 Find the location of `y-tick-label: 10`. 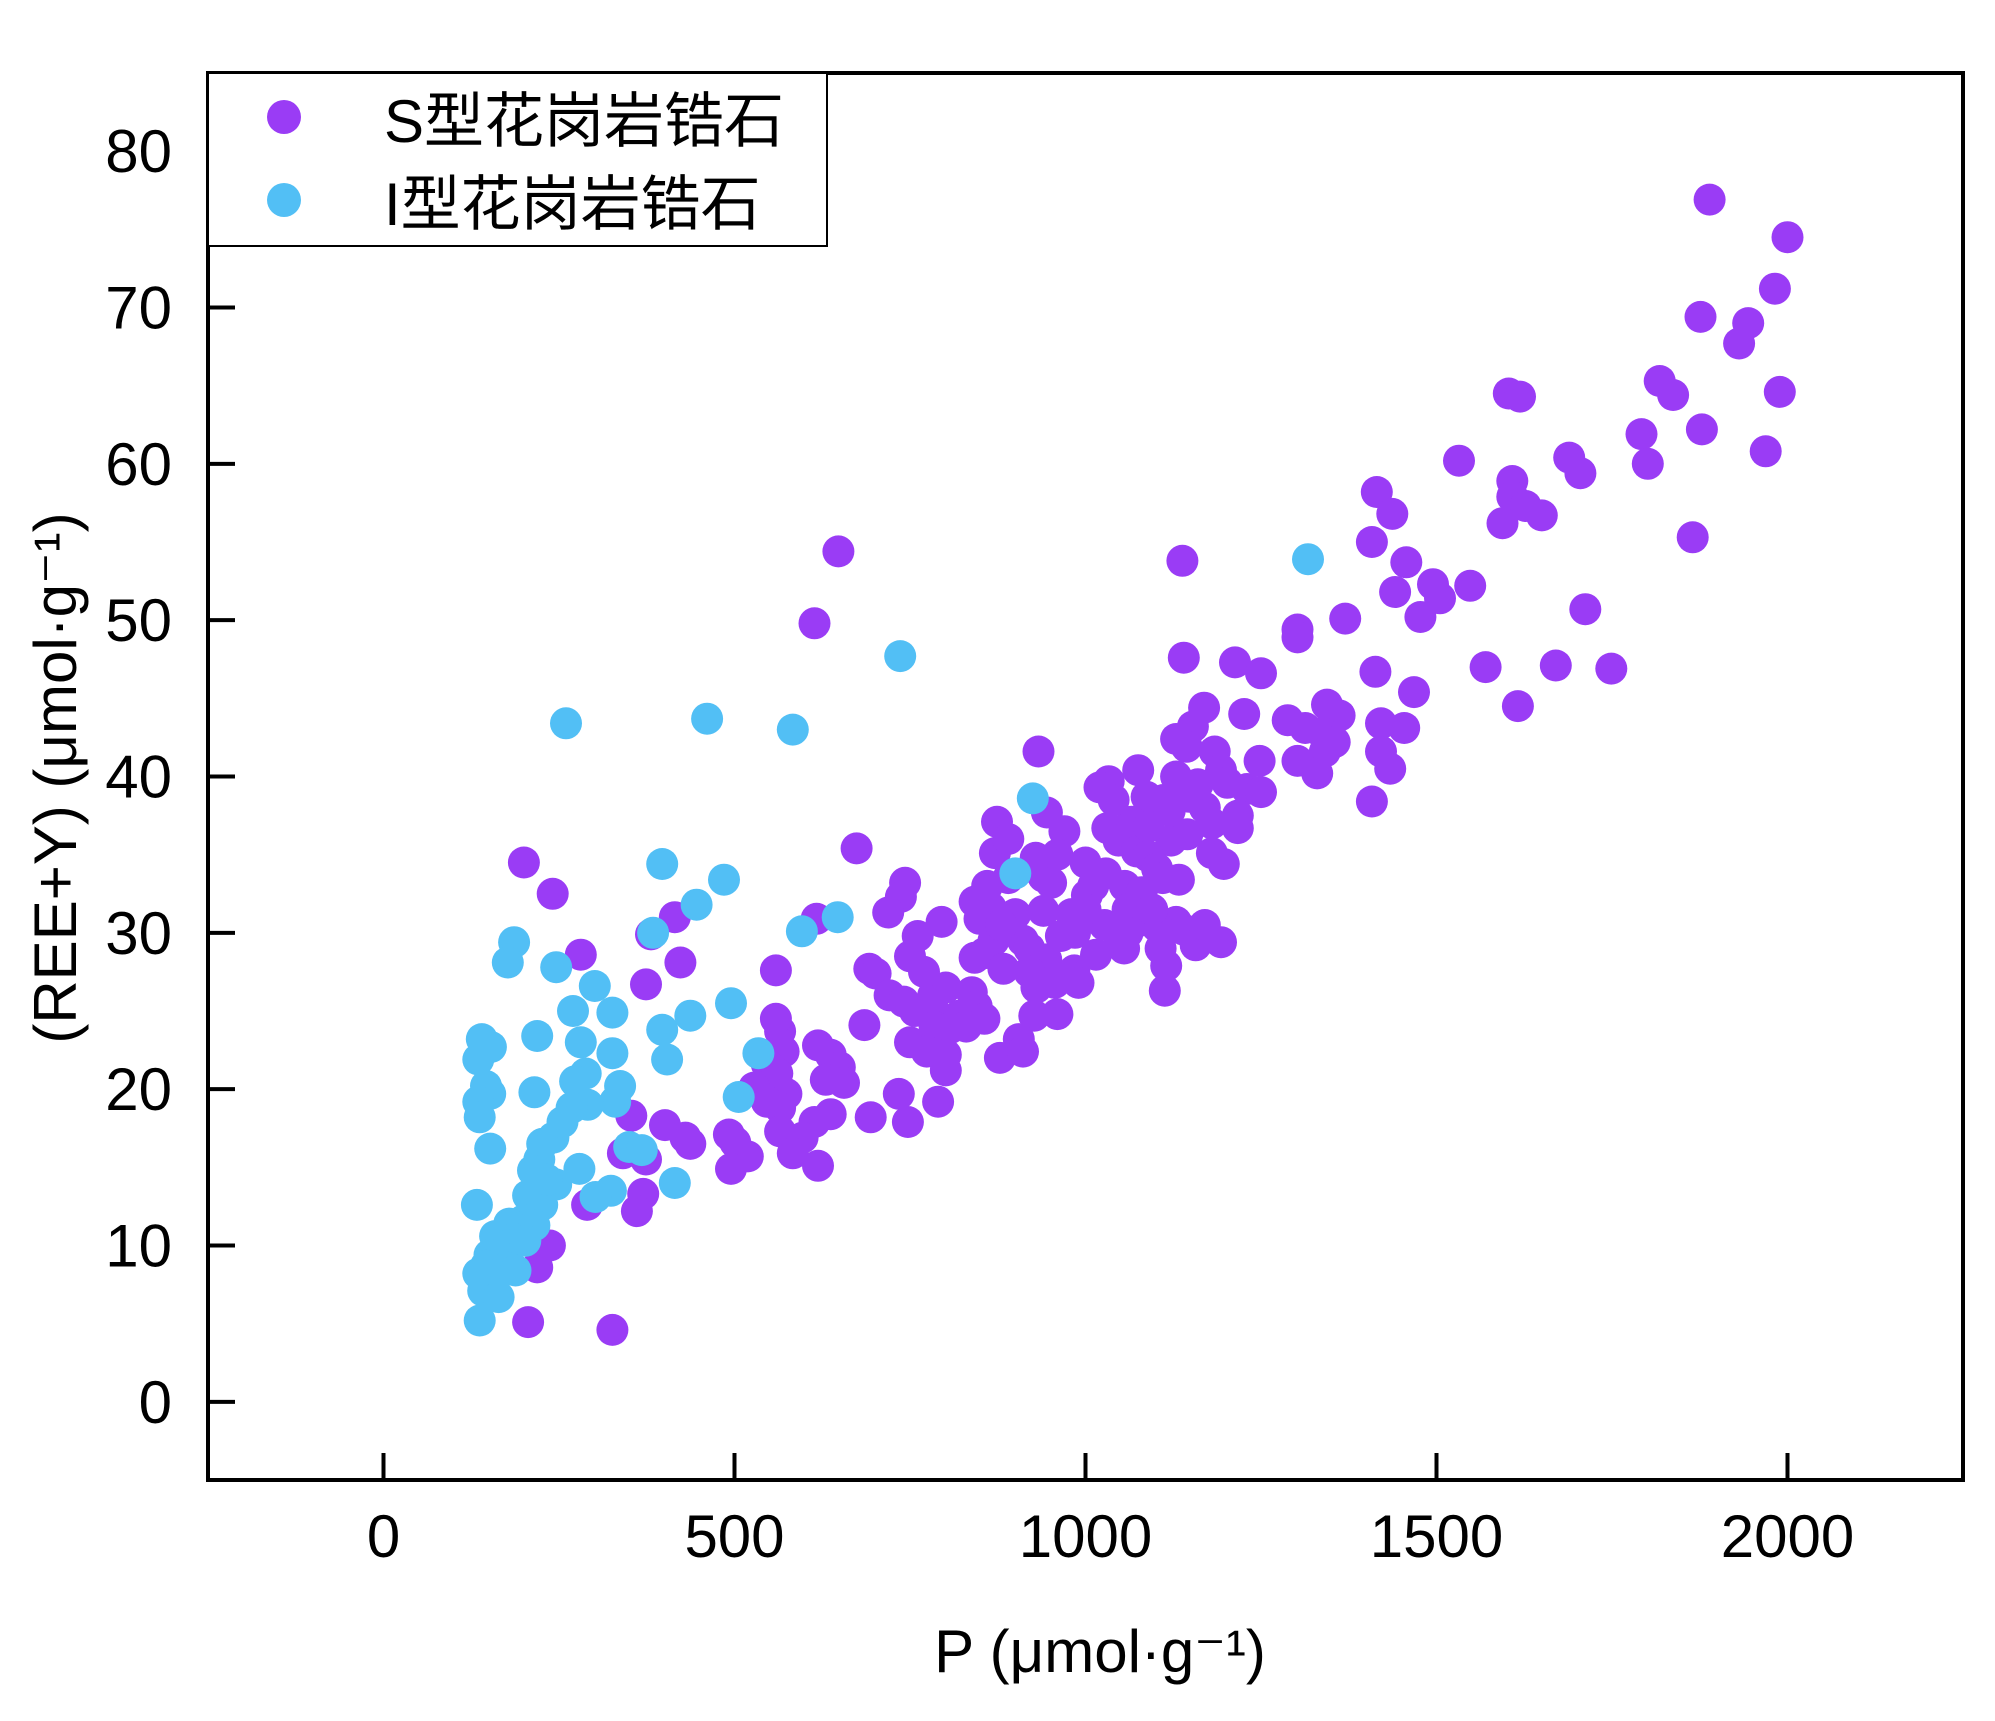

y-tick-label: 10 is located at coordinates (138, 1246).